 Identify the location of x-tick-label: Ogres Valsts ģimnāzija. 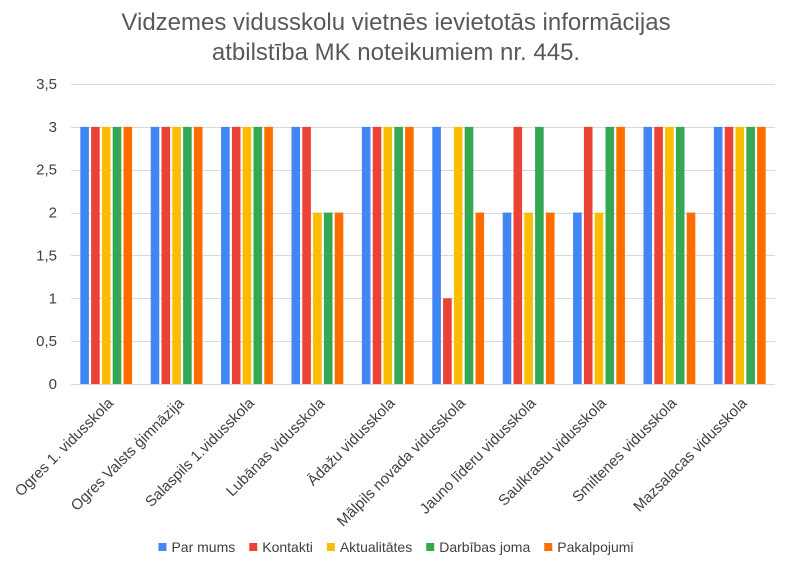
(128, 454).